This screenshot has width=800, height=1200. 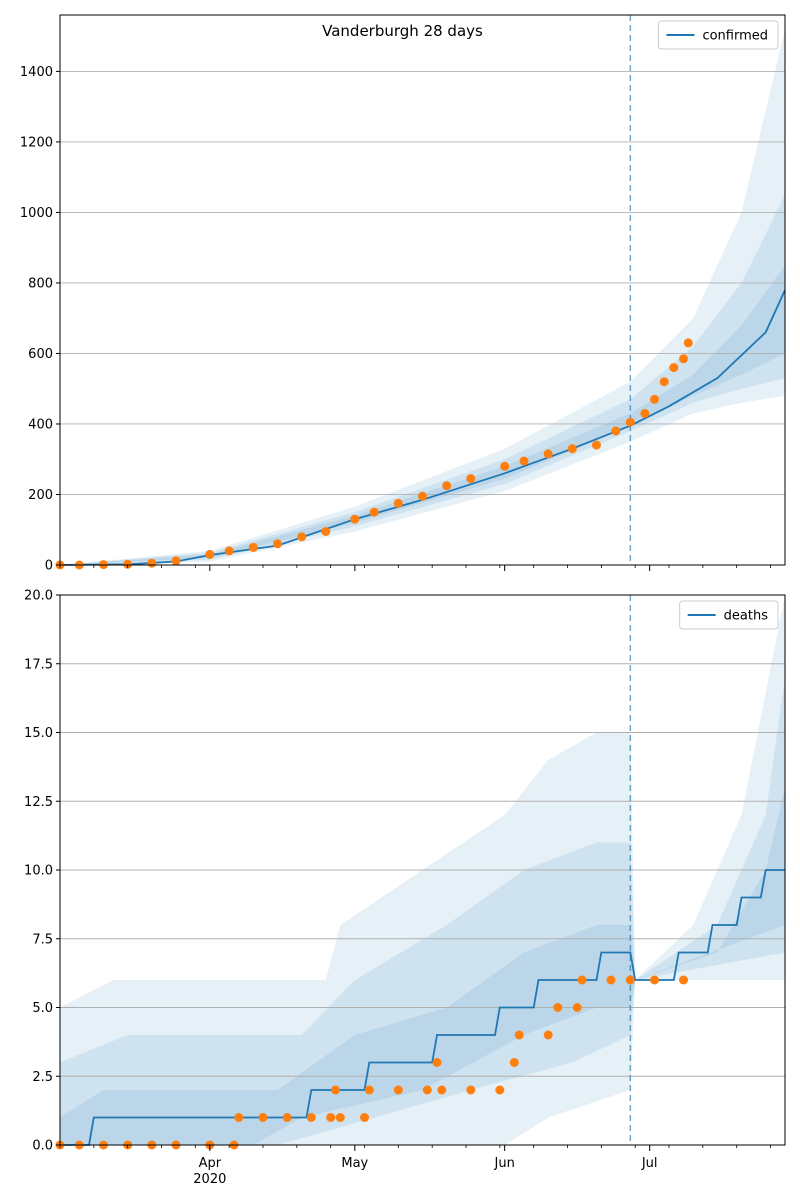 What do you see at coordinates (402, 31) in the screenshot?
I see `chart-title: Vanderburgh 28 days` at bounding box center [402, 31].